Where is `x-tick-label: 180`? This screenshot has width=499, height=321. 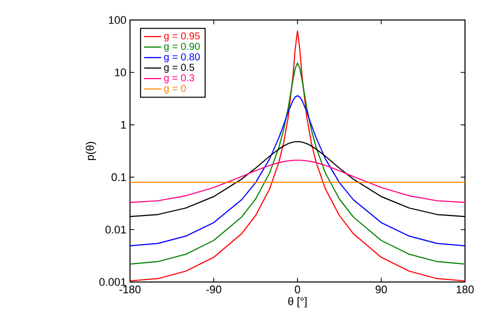
x-tick-label: 180 is located at coordinates (465, 290).